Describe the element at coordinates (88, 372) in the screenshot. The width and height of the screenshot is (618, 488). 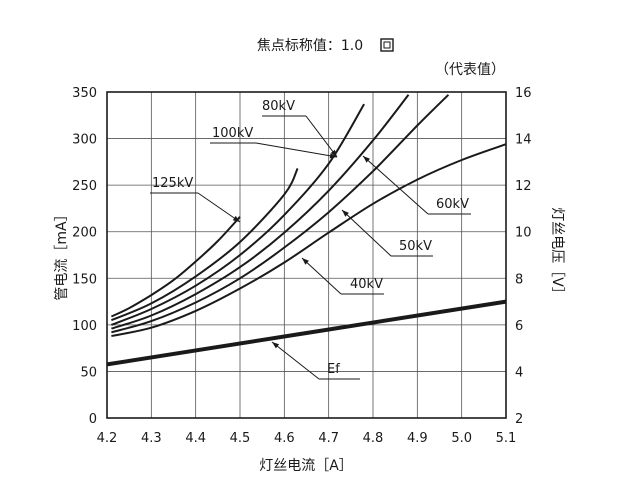
I see `y-left-tick-label: 50` at that location.